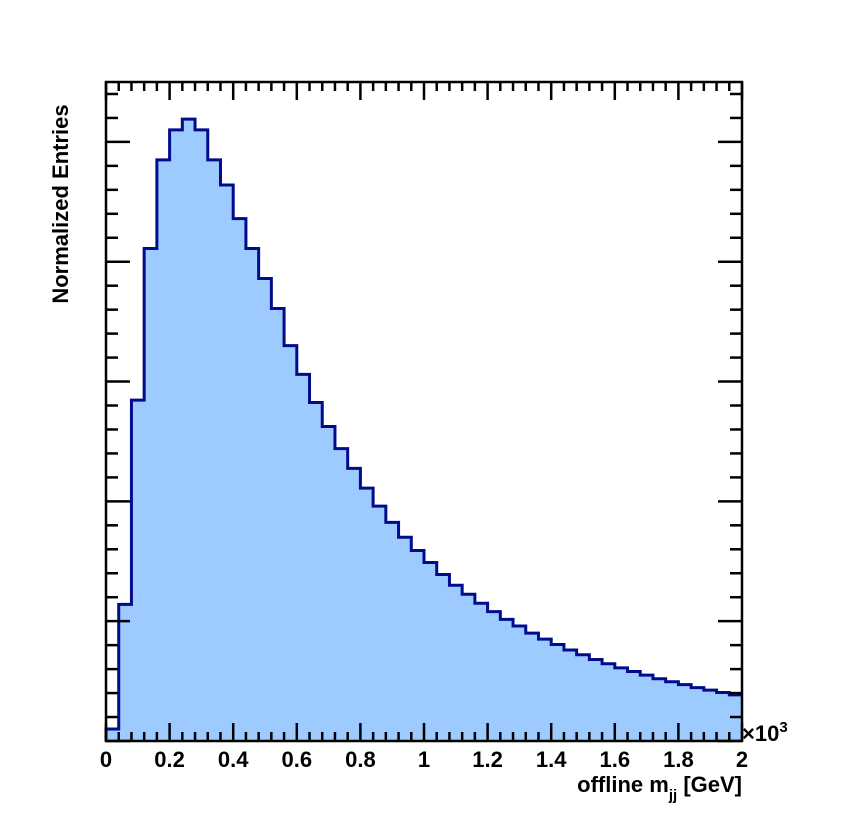 This screenshot has height=824, width=848. I want to click on x-axis-title: offline mjj [GeV], so click(659, 788).